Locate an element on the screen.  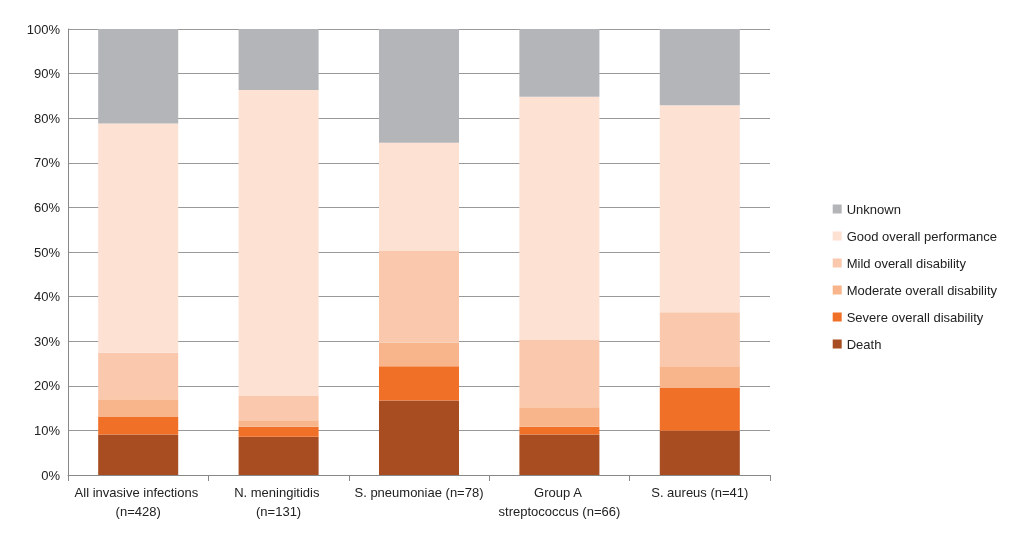
y-tick-label: 10% is located at coordinates (47, 430).